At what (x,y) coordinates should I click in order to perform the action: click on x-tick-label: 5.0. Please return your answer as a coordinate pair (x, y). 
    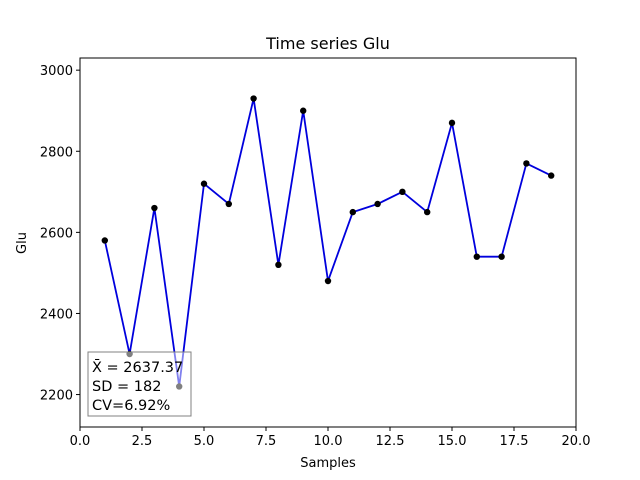
    Looking at the image, I should click on (204, 441).